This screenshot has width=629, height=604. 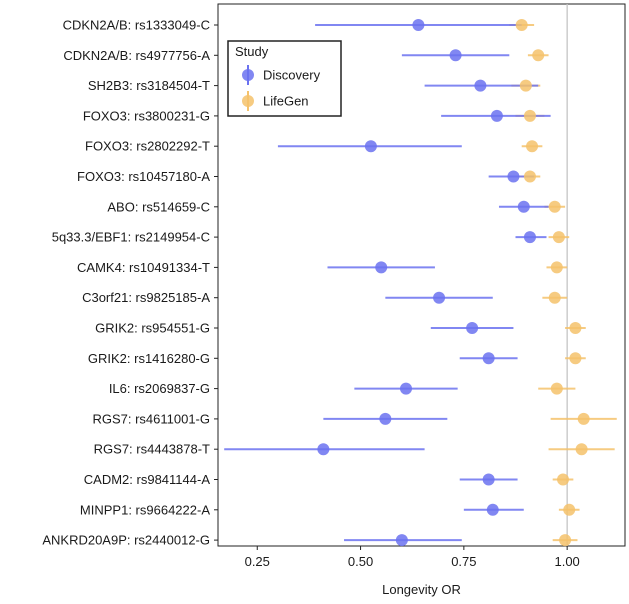 I want to click on legend-entry-label: LifeGen, so click(x=286, y=101).